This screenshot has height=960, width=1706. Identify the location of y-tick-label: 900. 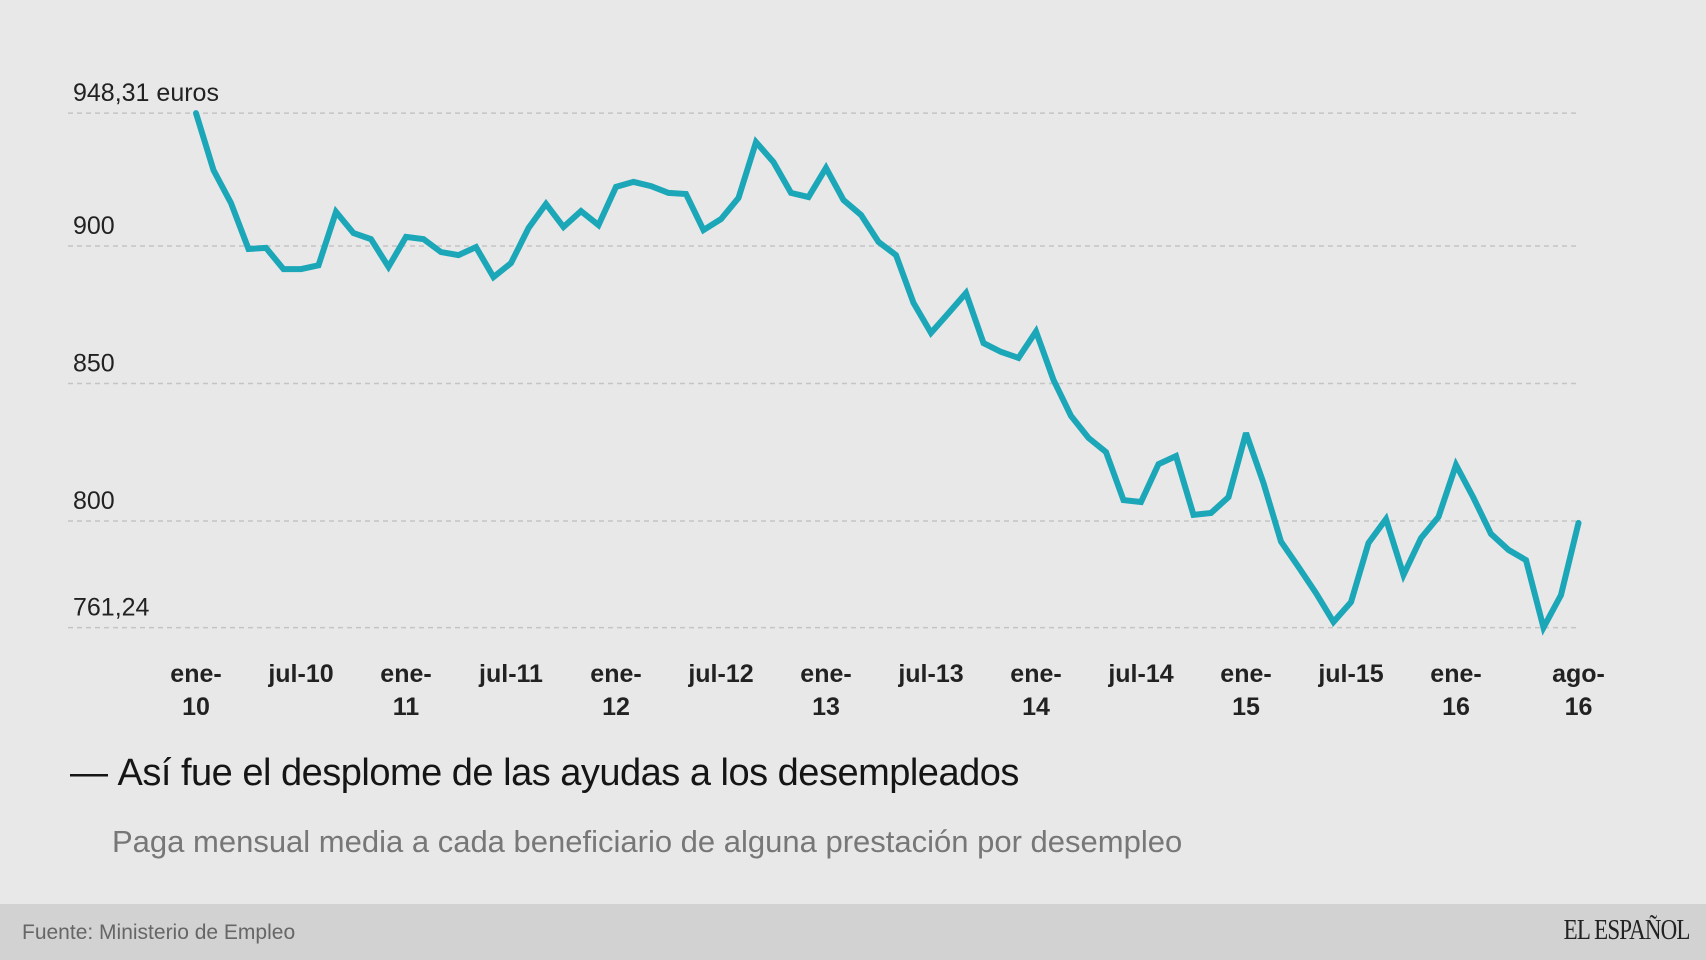
(94, 226).